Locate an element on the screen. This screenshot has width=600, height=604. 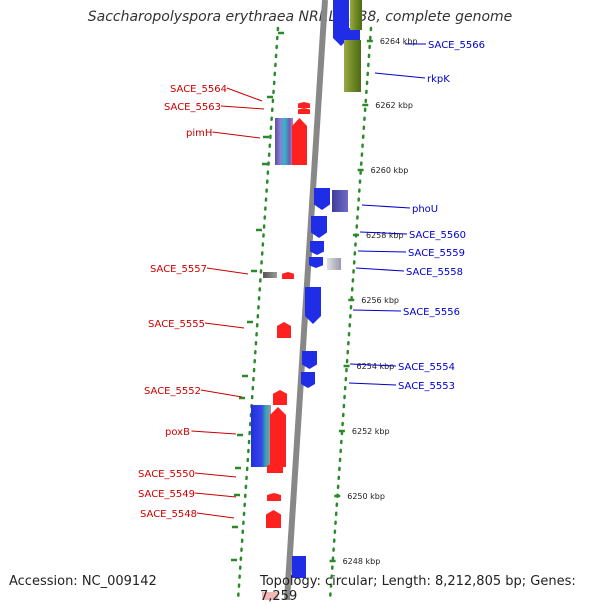
tick-label: 6258 kbp is located at coordinates (385, 235).